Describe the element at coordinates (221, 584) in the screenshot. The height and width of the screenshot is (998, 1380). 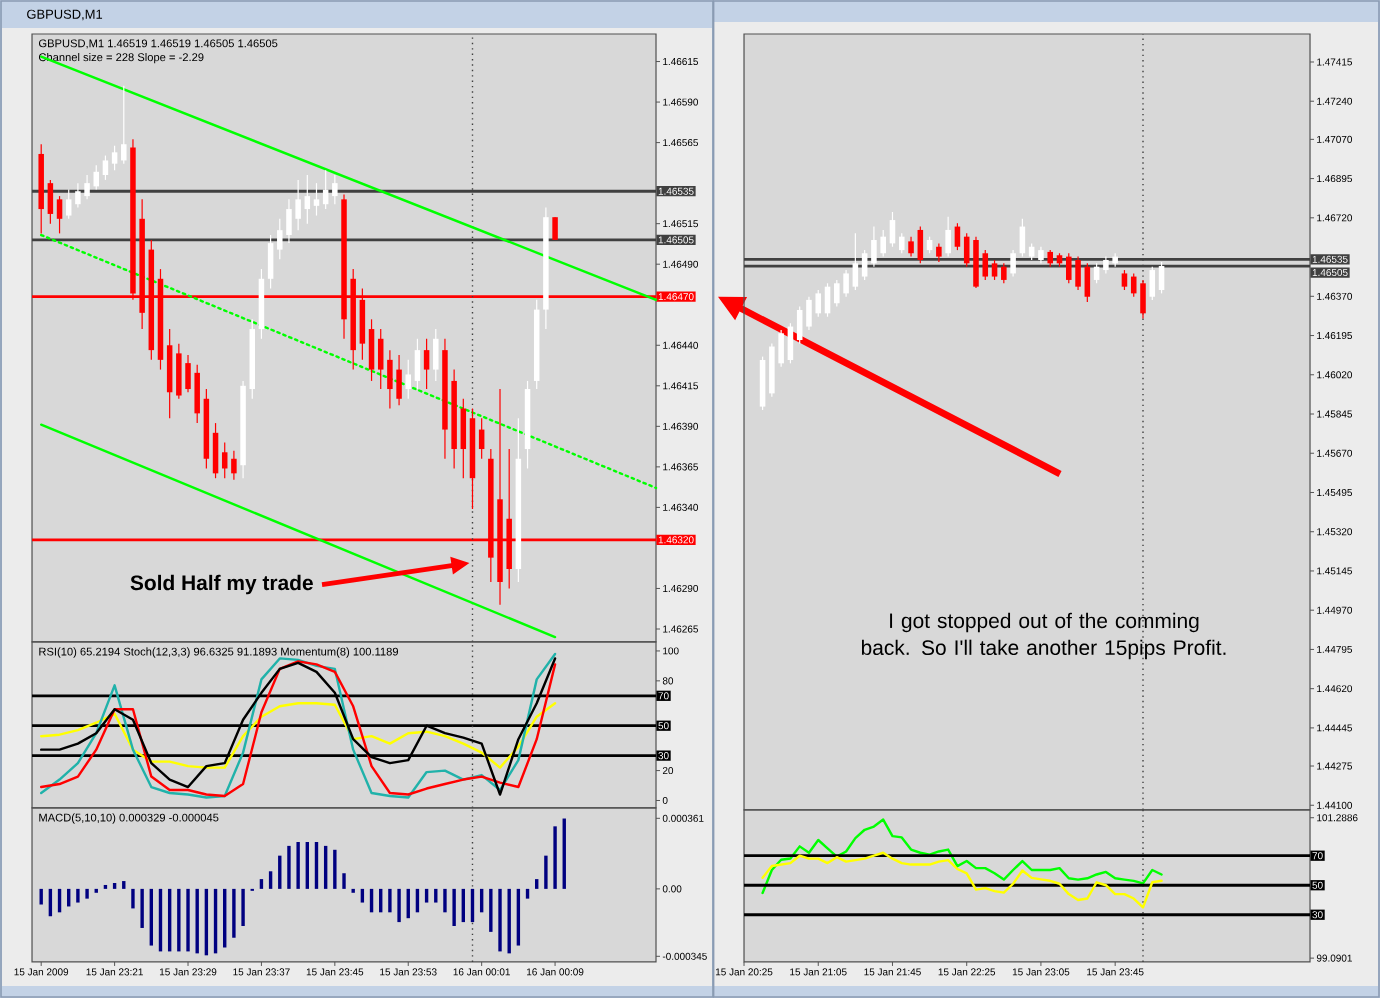
I see `annotation: Sold Half my trade` at that location.